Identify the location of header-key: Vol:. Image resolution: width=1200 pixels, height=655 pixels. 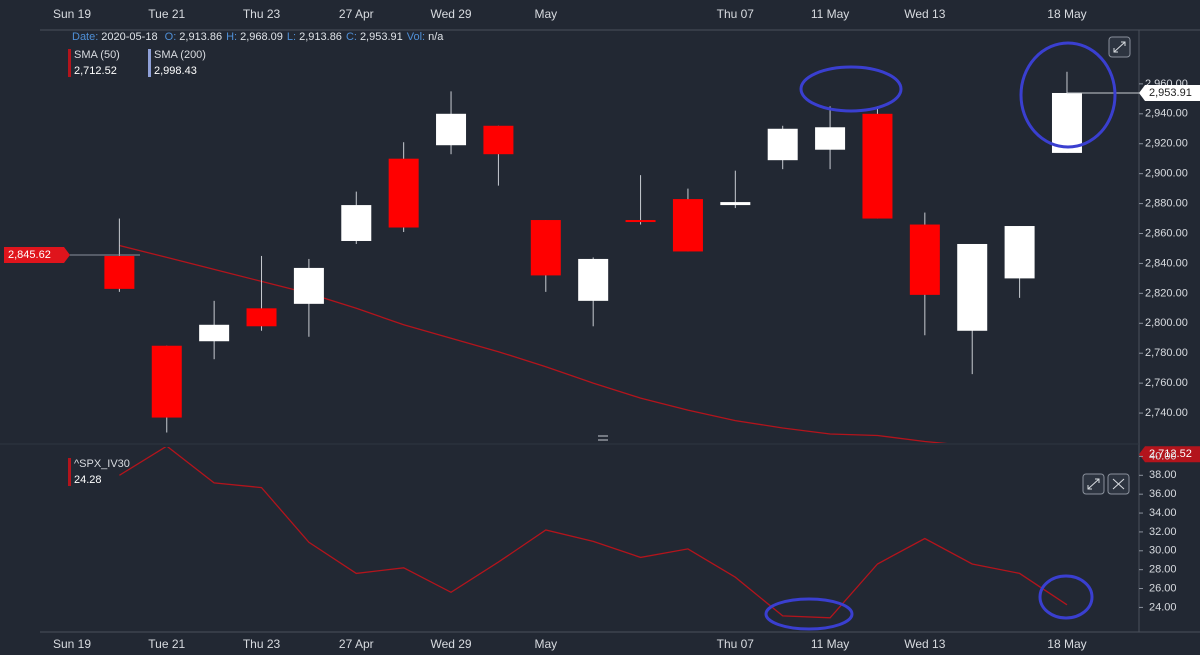
(416, 37).